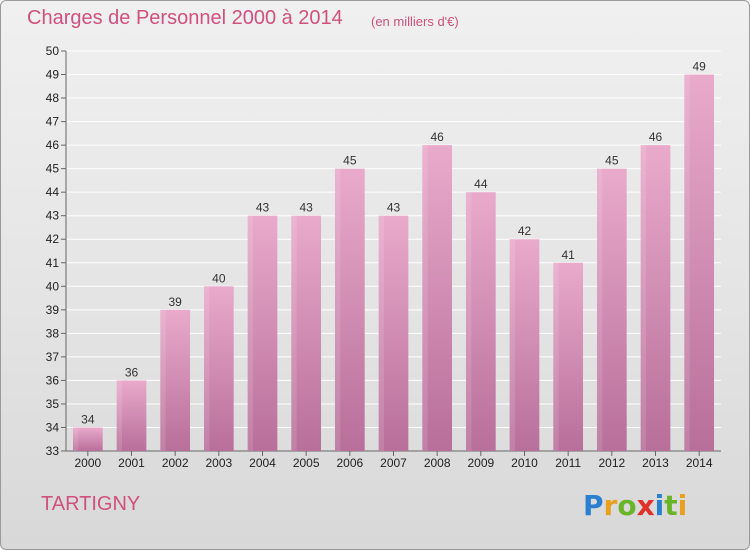 The height and width of the screenshot is (550, 750). Describe the element at coordinates (480, 463) in the screenshot. I see `x-tick-label: 2009` at that location.